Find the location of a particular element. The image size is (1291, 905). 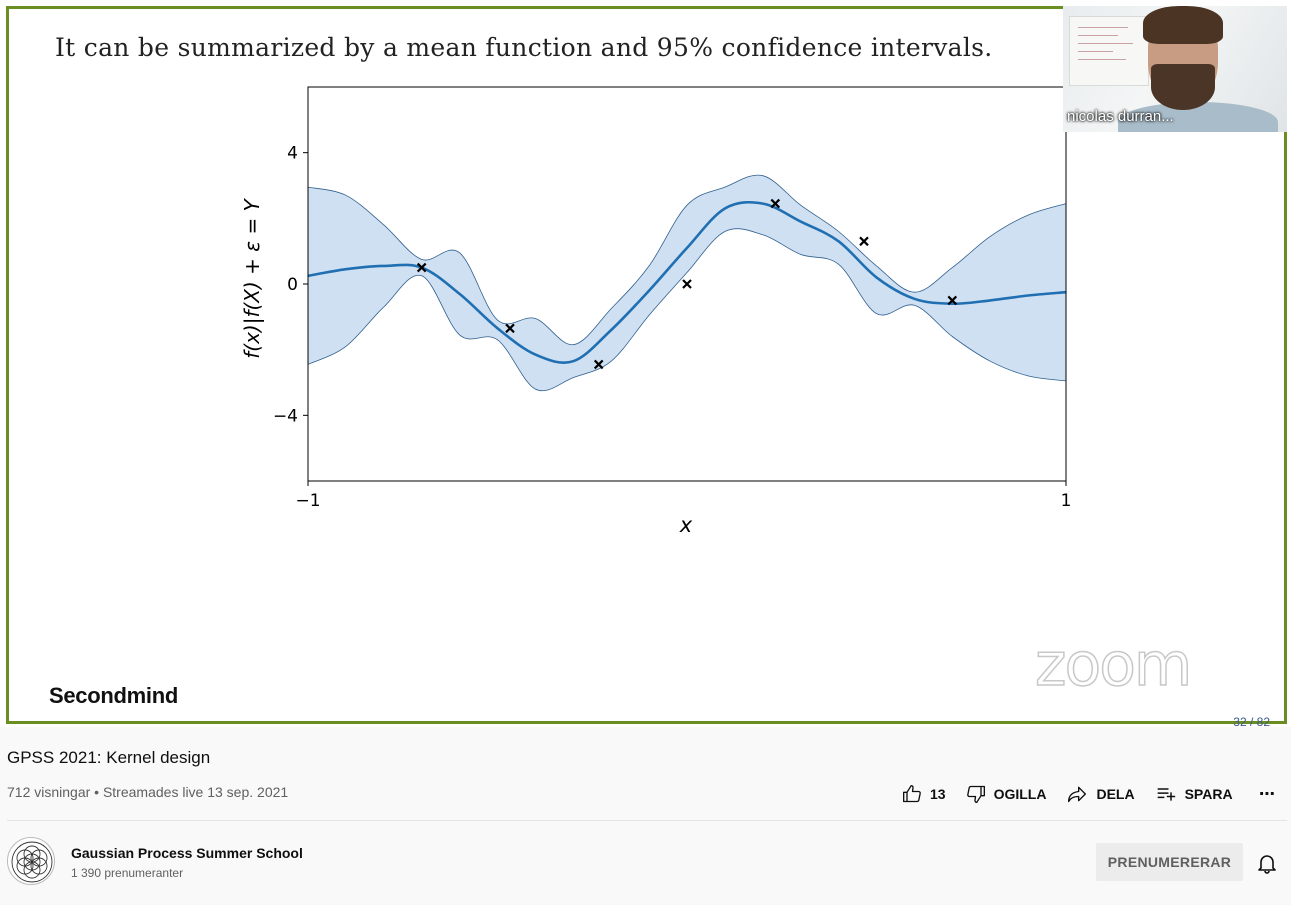

lower-bound-line is located at coordinates (687, 310).